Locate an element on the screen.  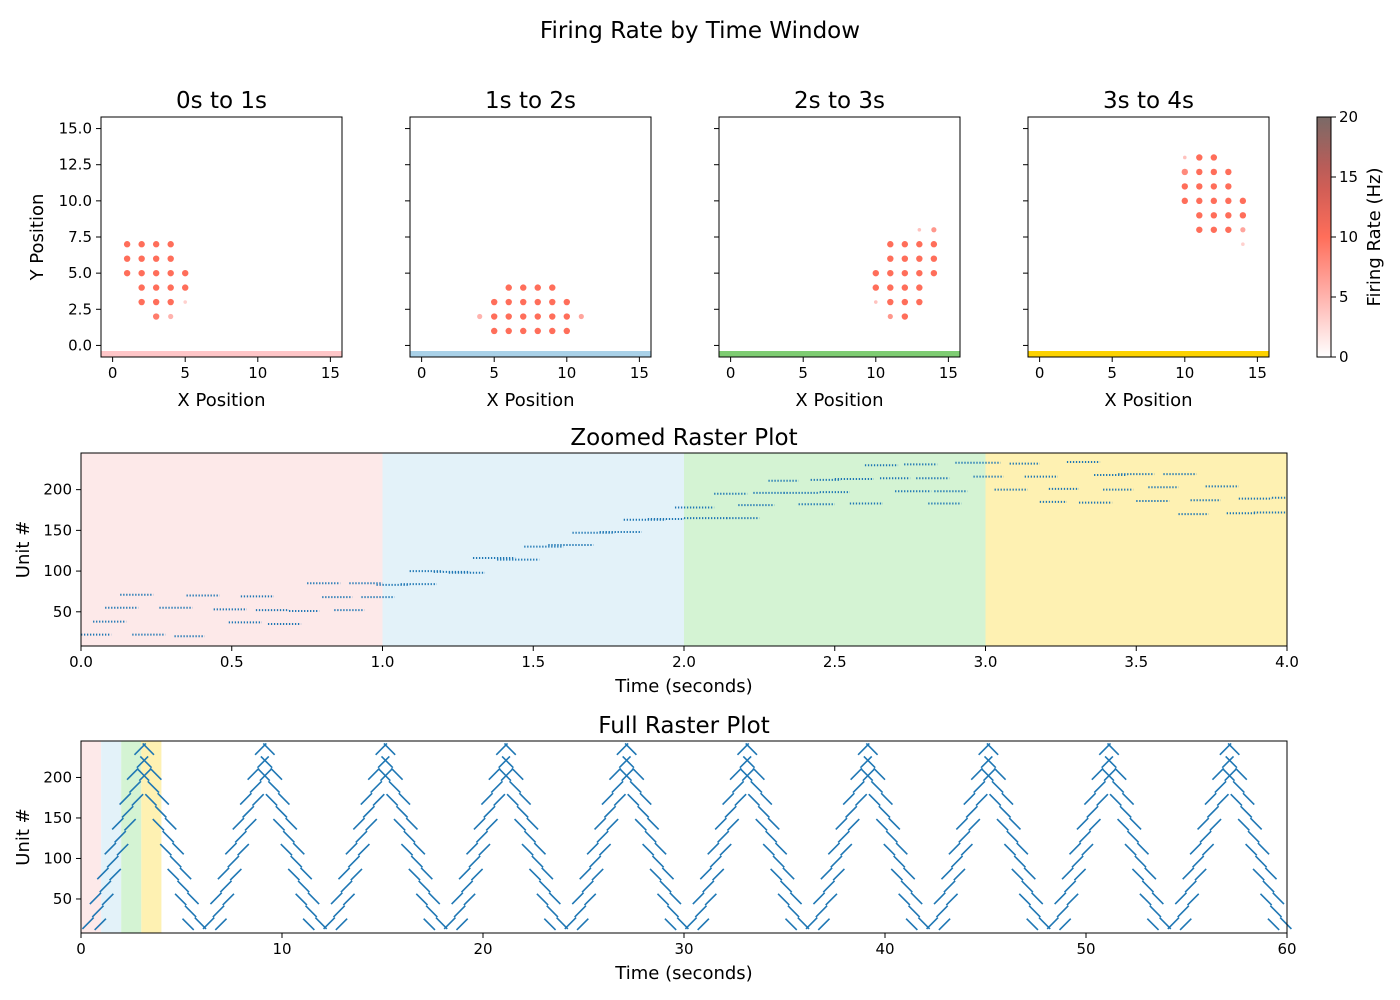
x-tick-label: 15 is located at coordinates (330, 373).